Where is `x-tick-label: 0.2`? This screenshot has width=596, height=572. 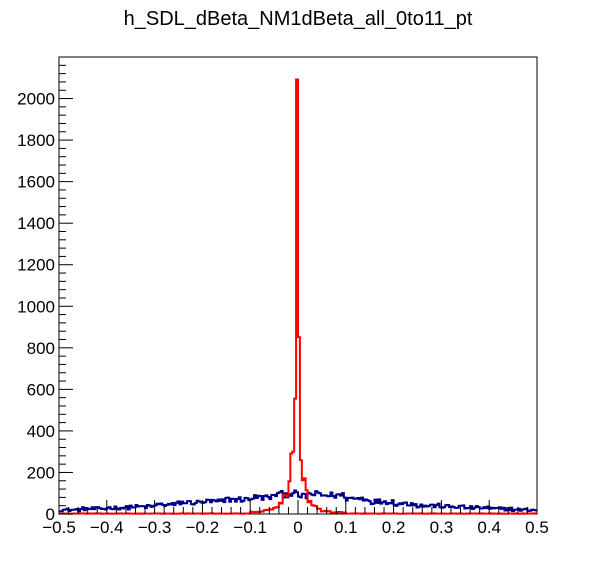 x-tick-label: 0.2 is located at coordinates (394, 527).